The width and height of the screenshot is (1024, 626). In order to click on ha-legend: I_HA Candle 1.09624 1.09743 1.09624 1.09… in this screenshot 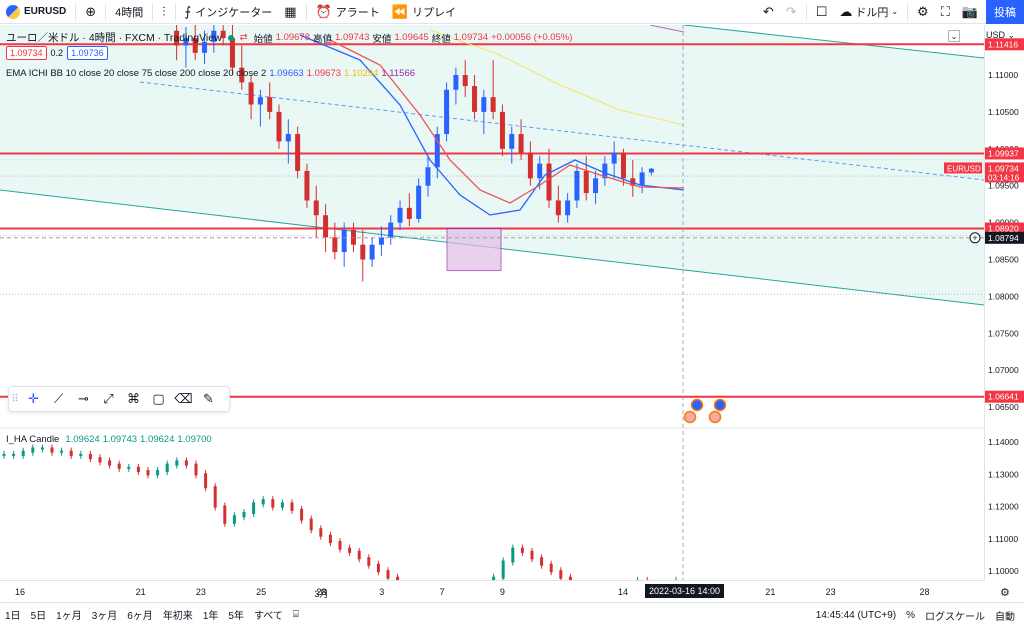, I will do `click(109, 439)`.